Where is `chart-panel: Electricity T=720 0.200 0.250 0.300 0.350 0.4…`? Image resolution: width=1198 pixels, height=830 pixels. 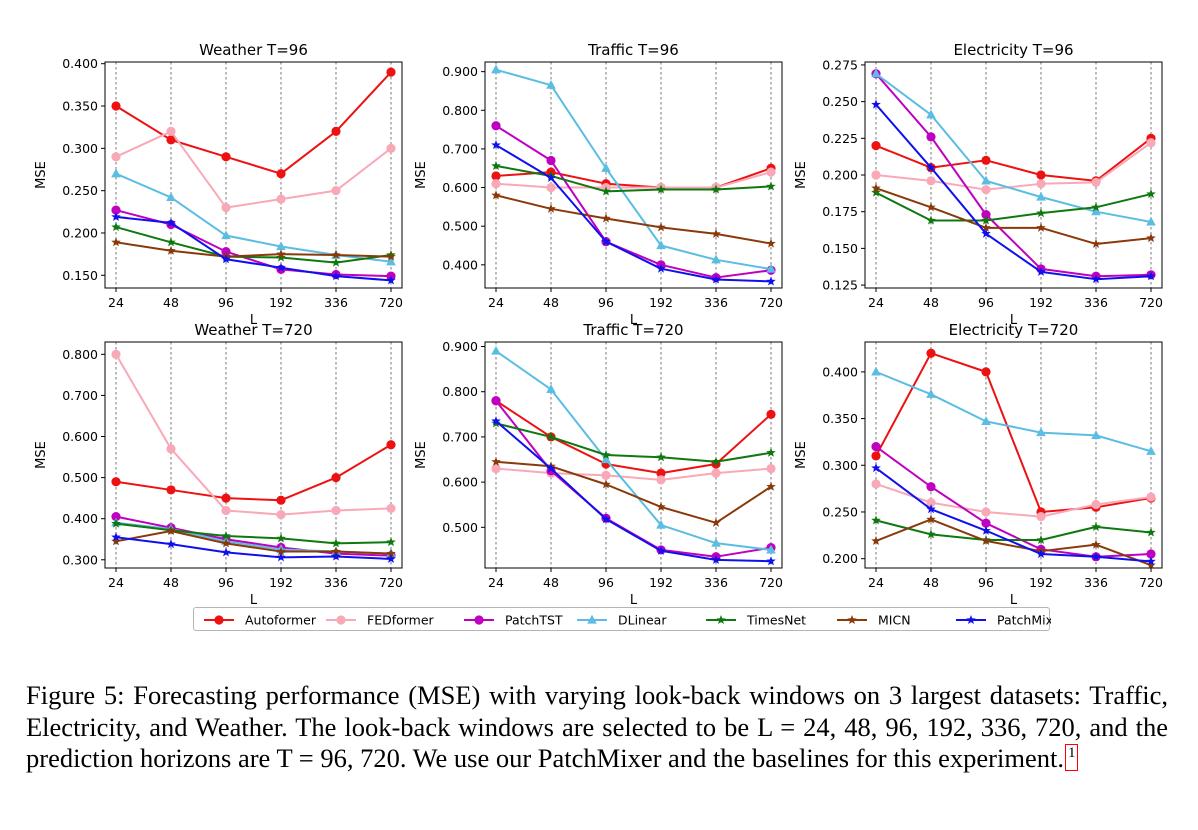 chart-panel: Electricity T=720 0.200 0.250 0.300 0.350 0.4… is located at coordinates (970, 465).